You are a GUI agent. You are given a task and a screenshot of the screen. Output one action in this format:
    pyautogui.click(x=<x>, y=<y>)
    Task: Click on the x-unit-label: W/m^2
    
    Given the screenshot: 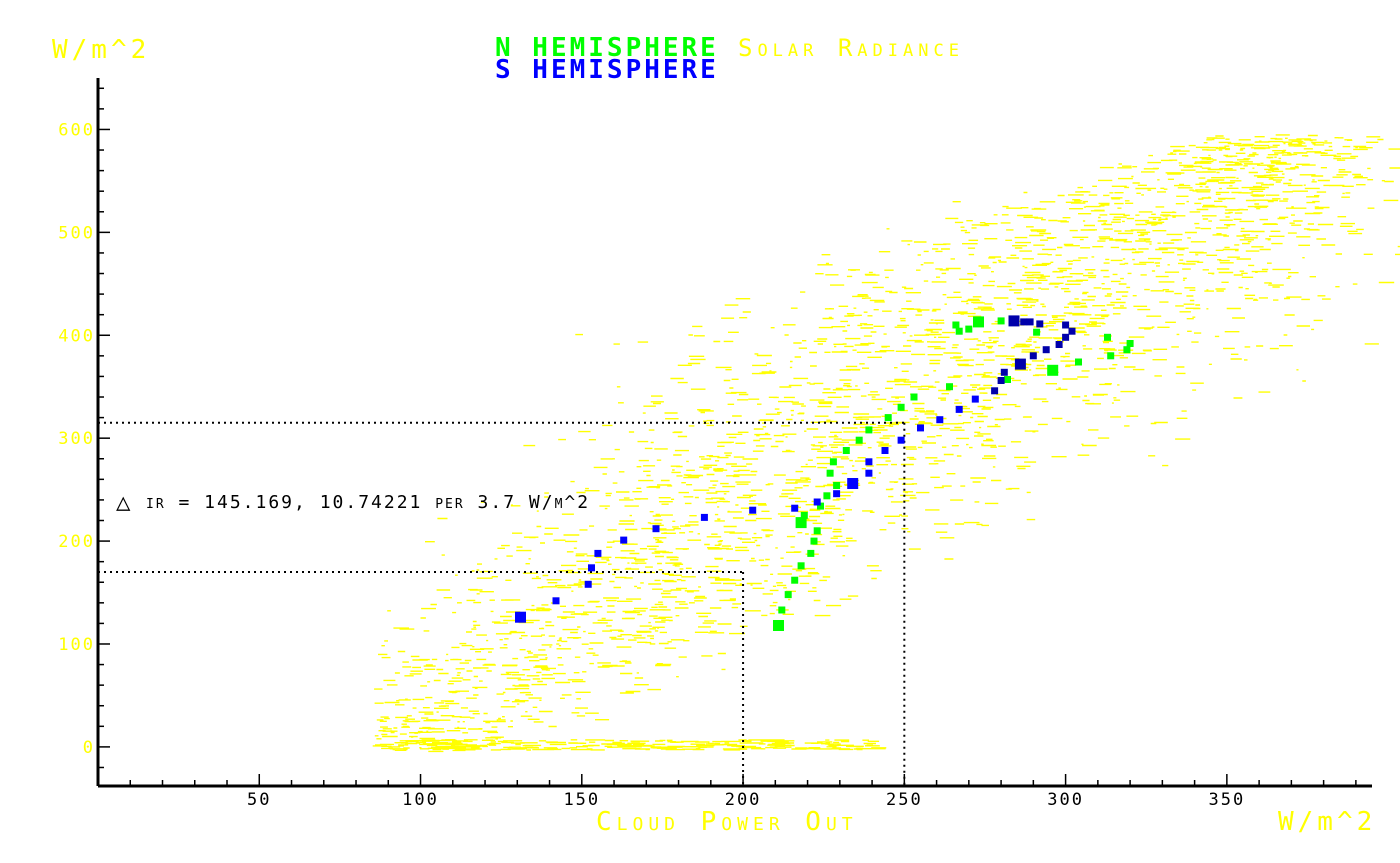 What is the action you would take?
    pyautogui.click(x=1327, y=822)
    